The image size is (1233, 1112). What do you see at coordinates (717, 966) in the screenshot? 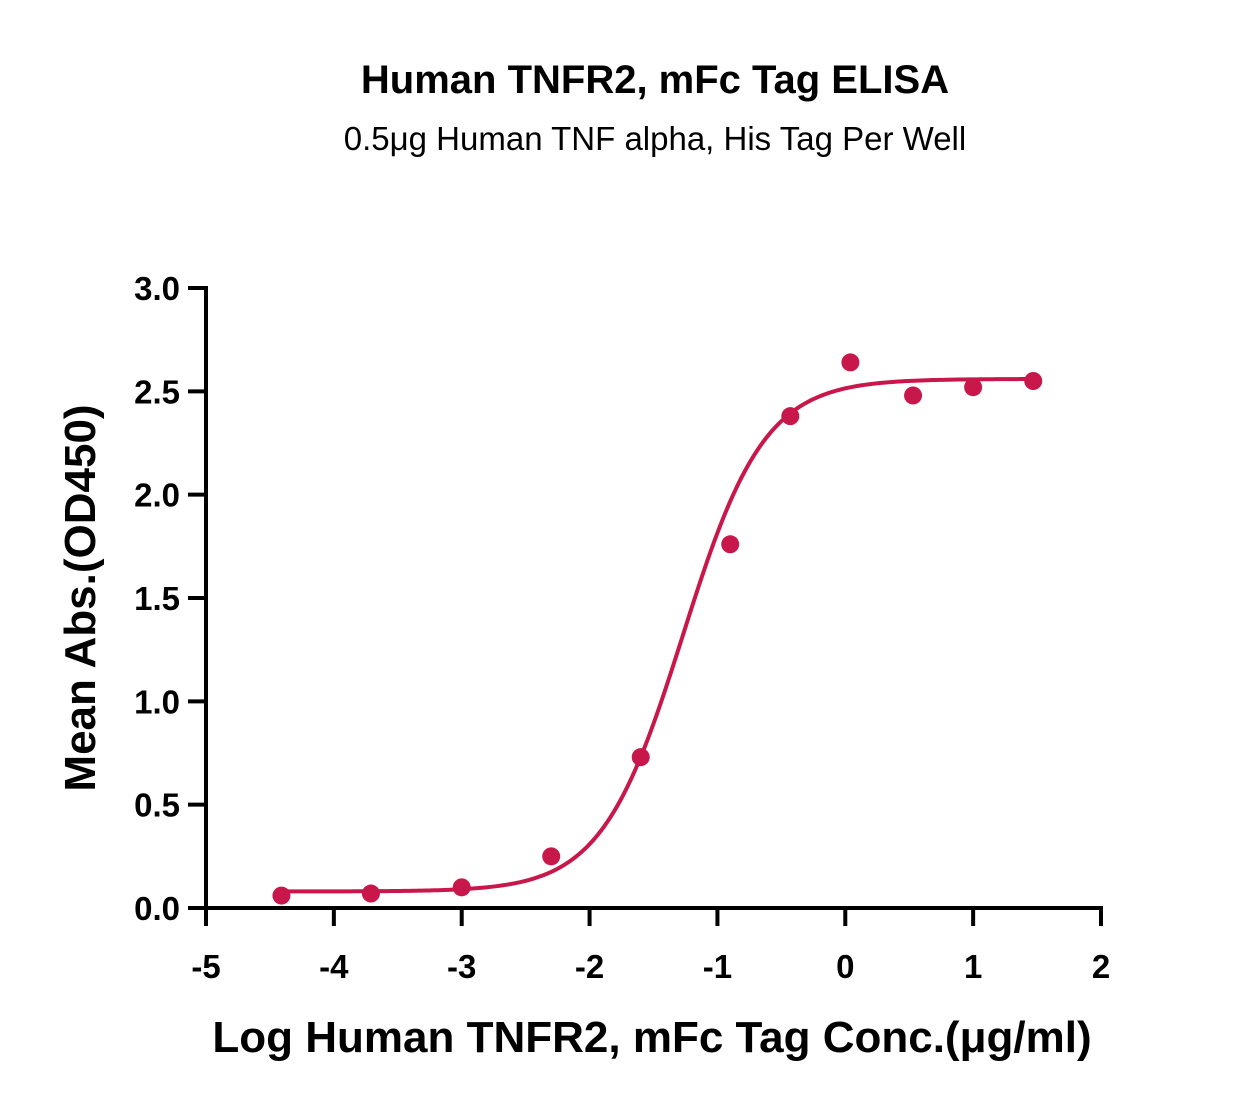
I see `x-tick-label: -1` at bounding box center [717, 966].